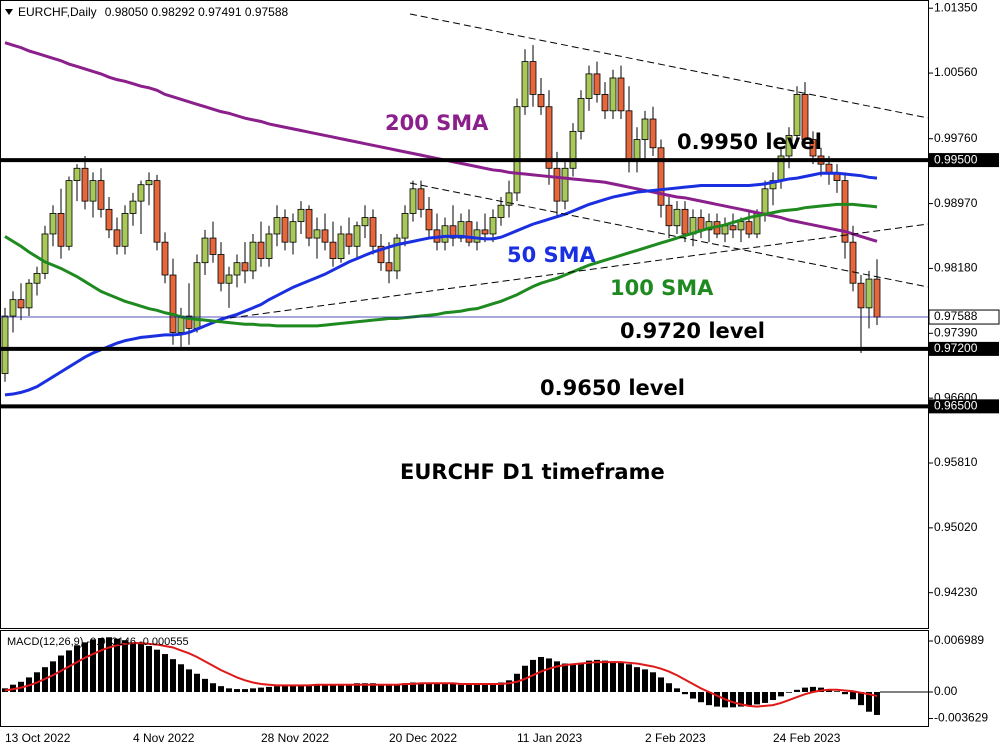 The image size is (1000, 750). Describe the element at coordinates (164, 738) in the screenshot. I see `x-tick-label: 4 Nov 2022` at that location.